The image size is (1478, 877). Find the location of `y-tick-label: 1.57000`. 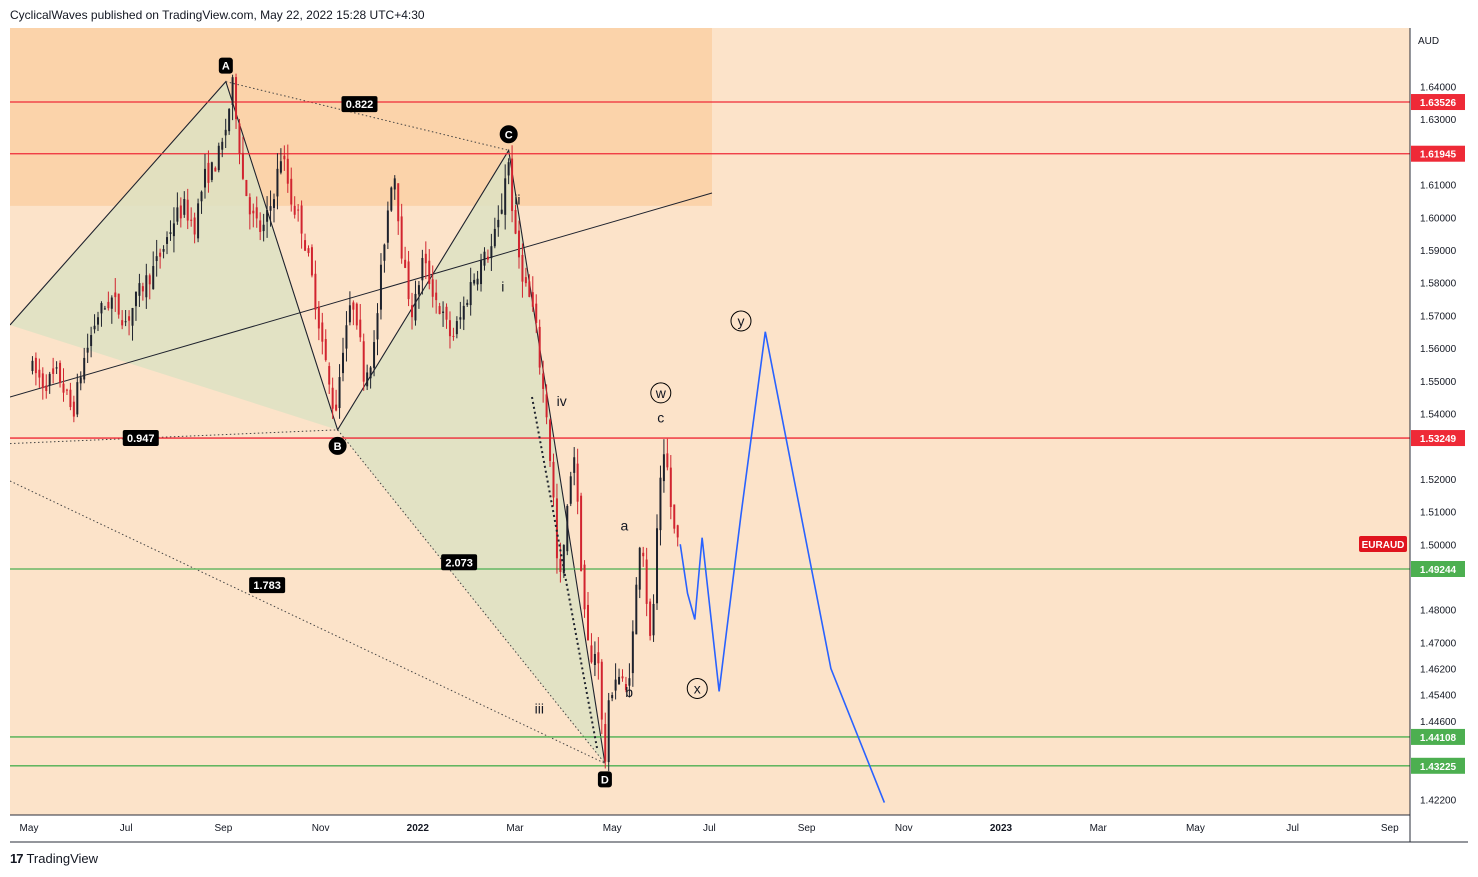

y-tick-label: 1.57000 is located at coordinates (1438, 316).